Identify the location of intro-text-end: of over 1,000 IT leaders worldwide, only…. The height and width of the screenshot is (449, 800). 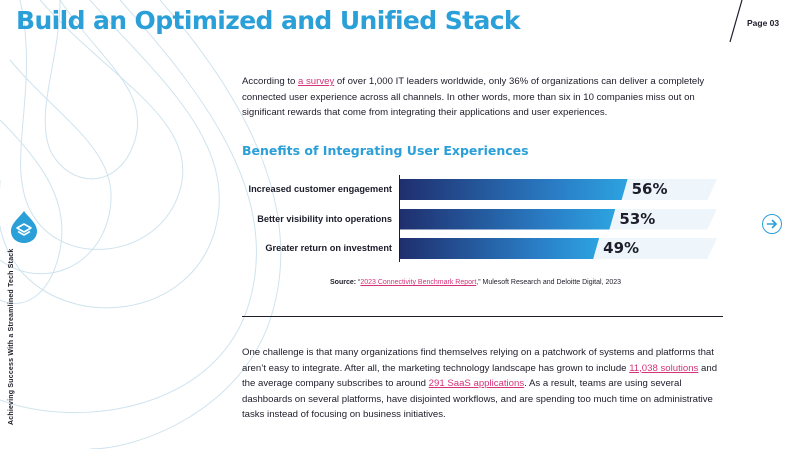
(473, 97).